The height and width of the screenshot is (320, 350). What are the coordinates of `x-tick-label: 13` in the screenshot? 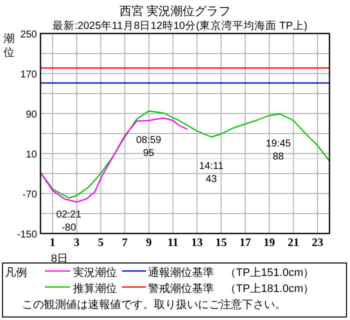 It's located at (197, 243).